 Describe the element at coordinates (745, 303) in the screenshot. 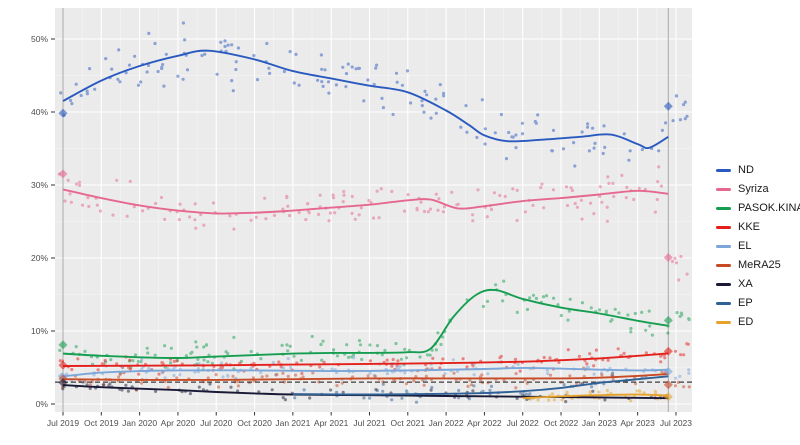

I see `legend-label: EP` at that location.